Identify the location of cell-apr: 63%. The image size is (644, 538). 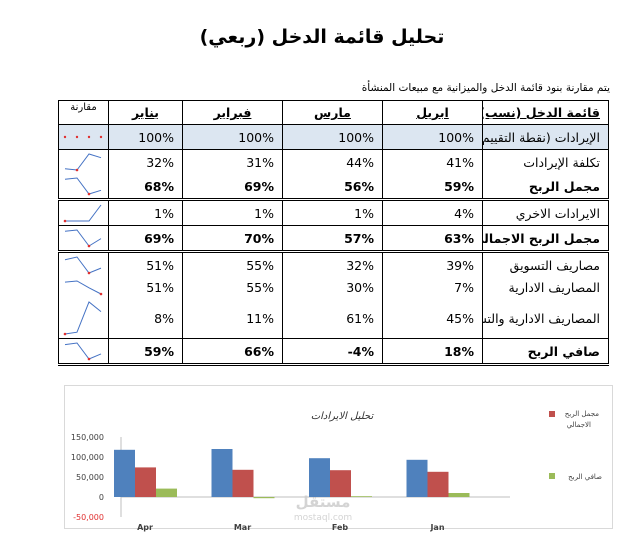
(432, 239).